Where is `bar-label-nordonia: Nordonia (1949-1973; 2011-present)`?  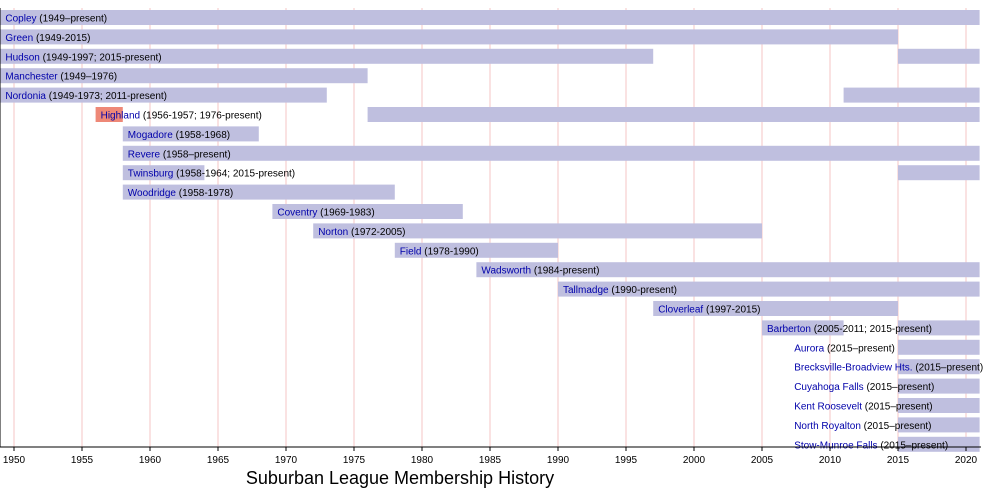
bar-label-nordonia: Nordonia (1949-1973; 2011-present) is located at coordinates (86, 96).